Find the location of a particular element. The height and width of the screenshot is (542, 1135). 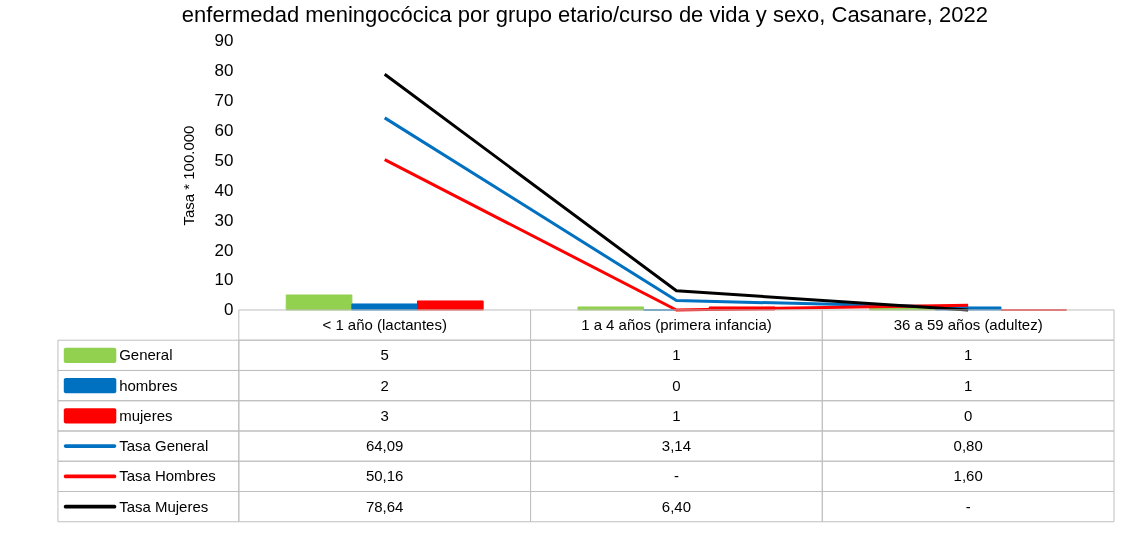

legend-label: Tasa General is located at coordinates (164, 446).